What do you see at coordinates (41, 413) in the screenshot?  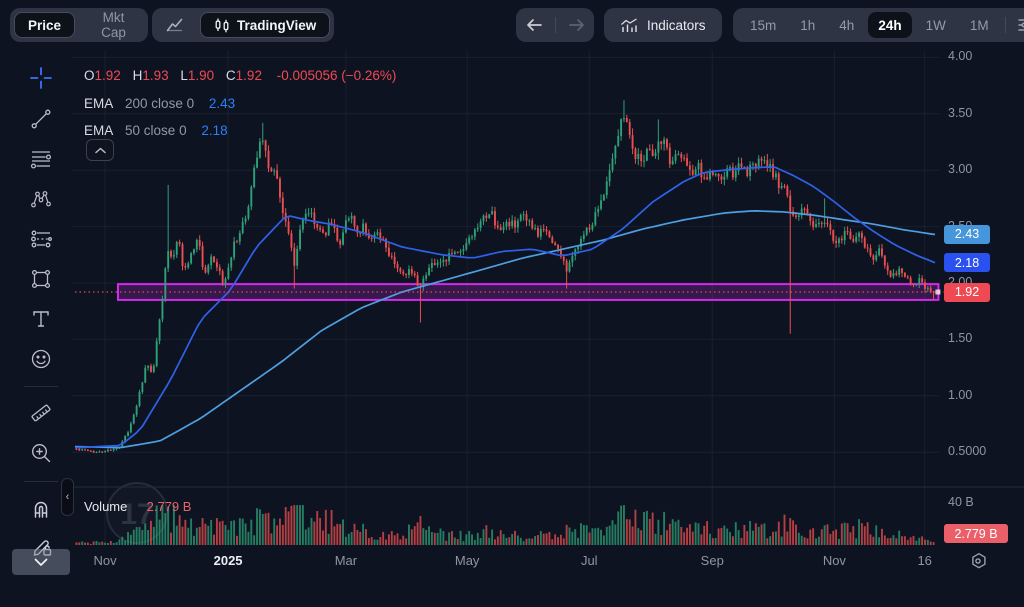 I see `ruler-tool-icon` at bounding box center [41, 413].